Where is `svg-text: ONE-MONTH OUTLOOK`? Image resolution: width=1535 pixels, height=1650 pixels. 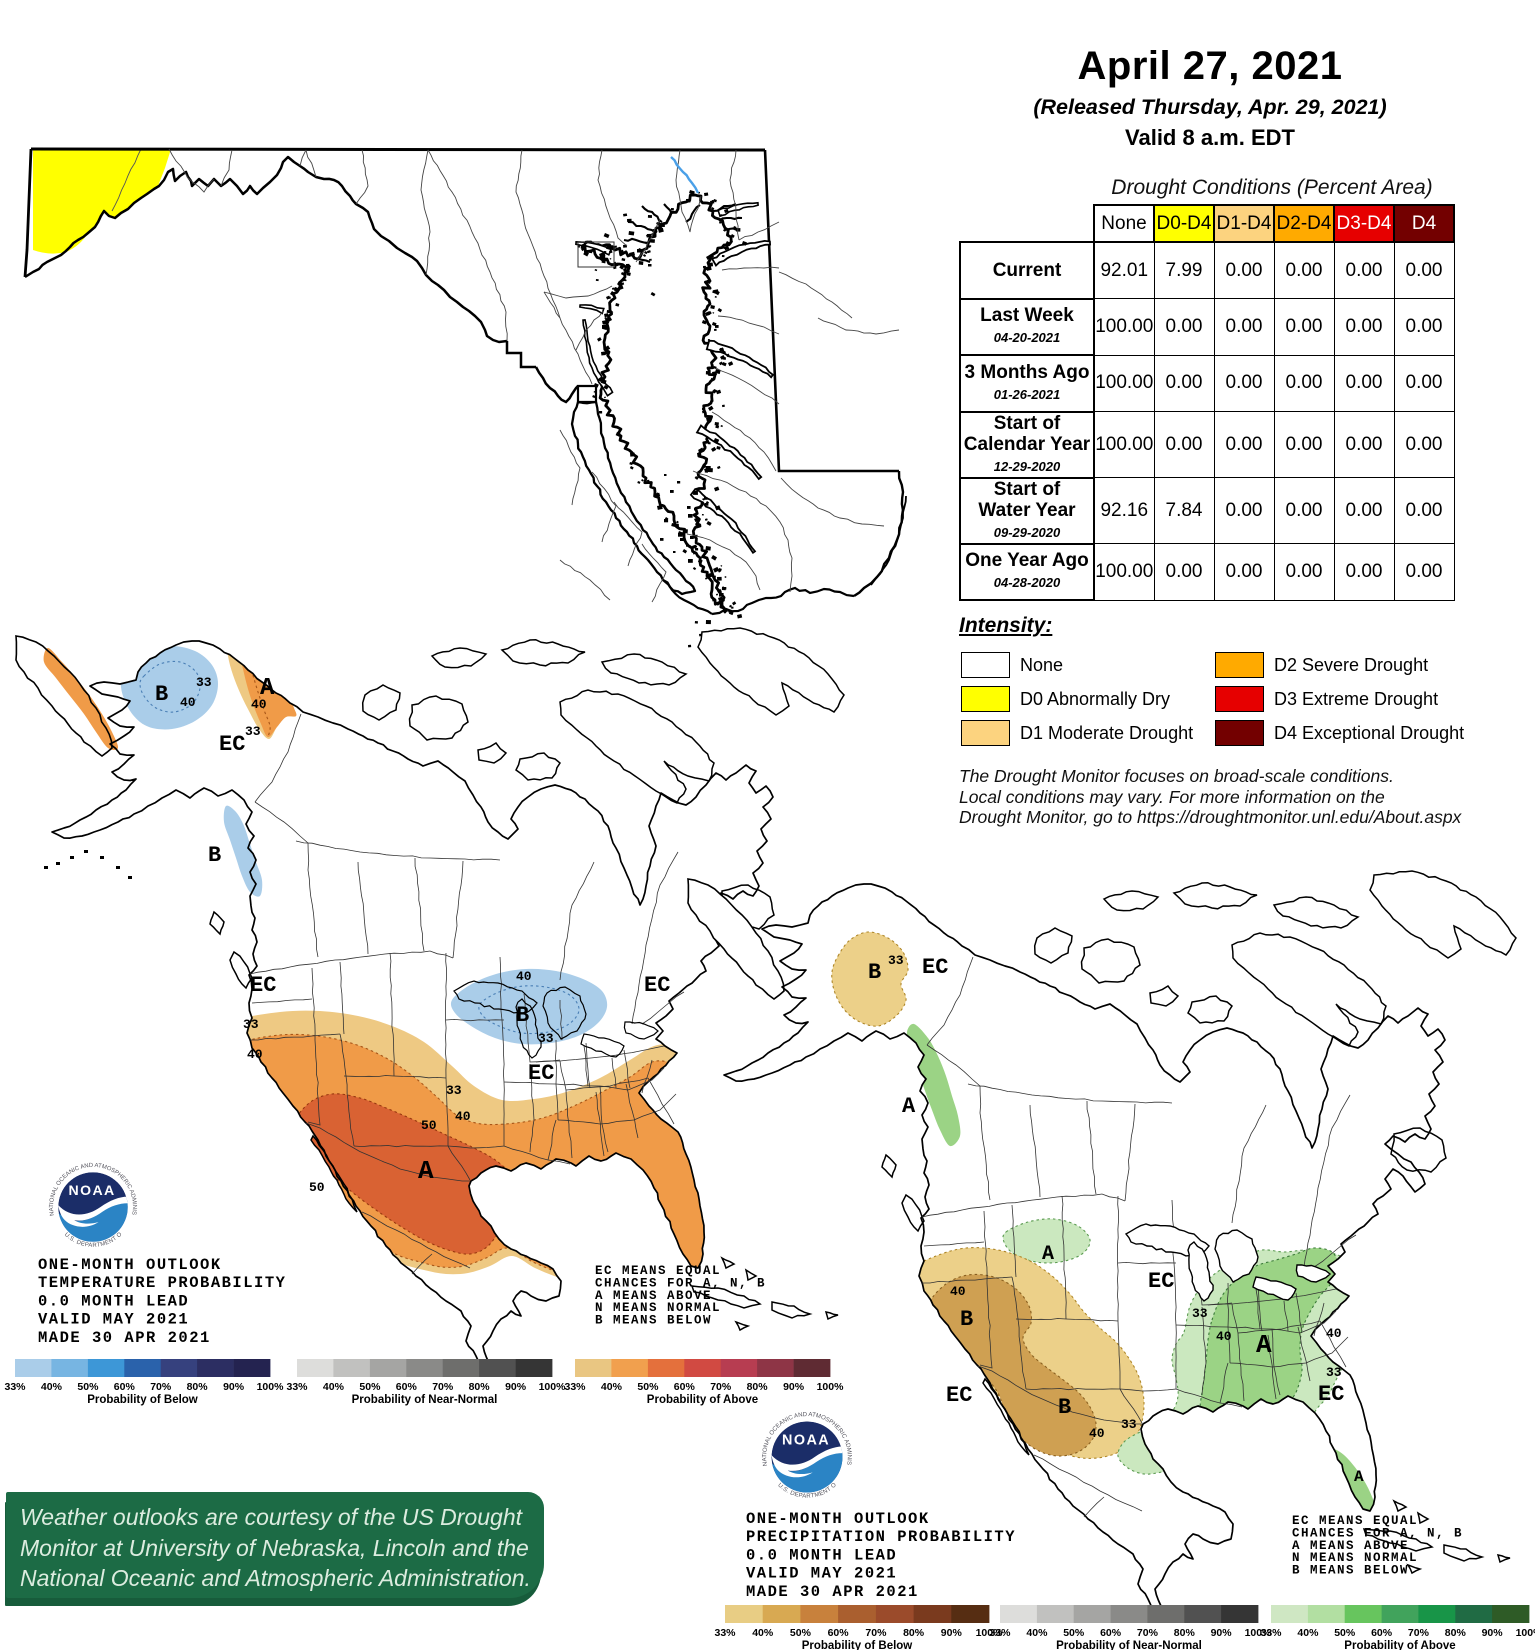
svg-text: ONE-MONTH OUTLOOK is located at coordinates (838, 1519).